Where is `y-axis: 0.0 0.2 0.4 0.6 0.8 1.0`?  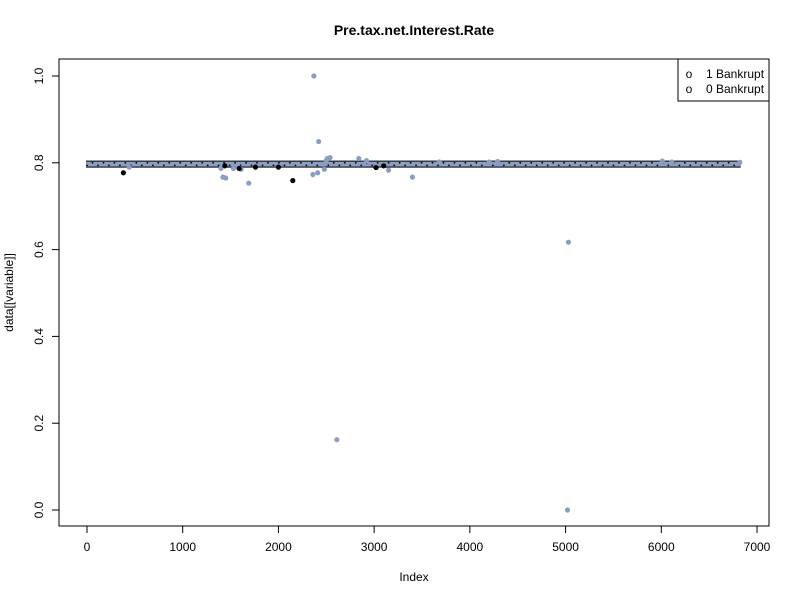
y-axis: 0.0 0.2 0.4 0.6 0.8 1.0 is located at coordinates (46, 292).